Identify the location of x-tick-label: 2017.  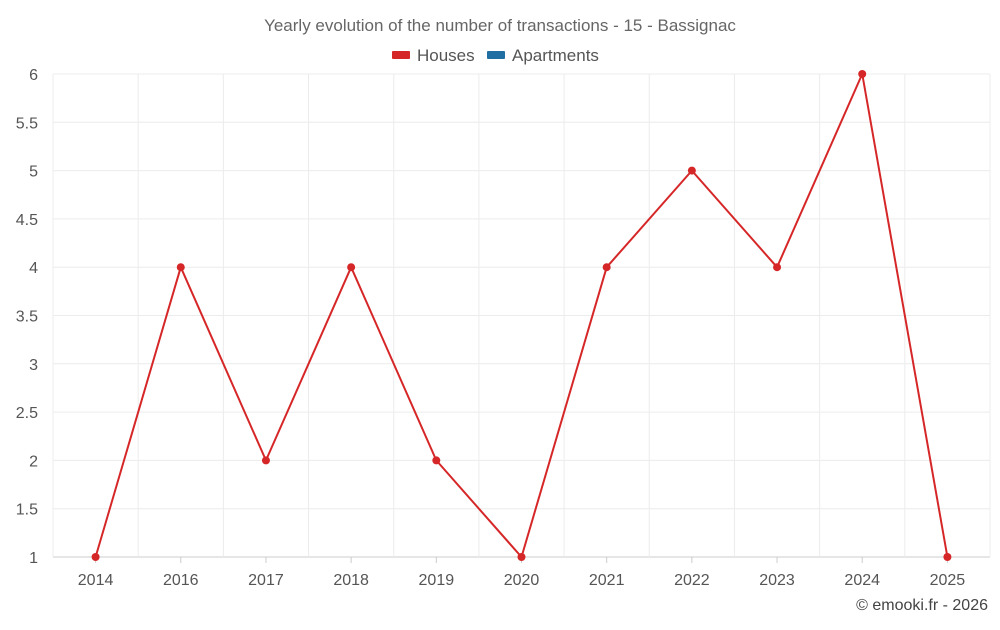
(266, 580).